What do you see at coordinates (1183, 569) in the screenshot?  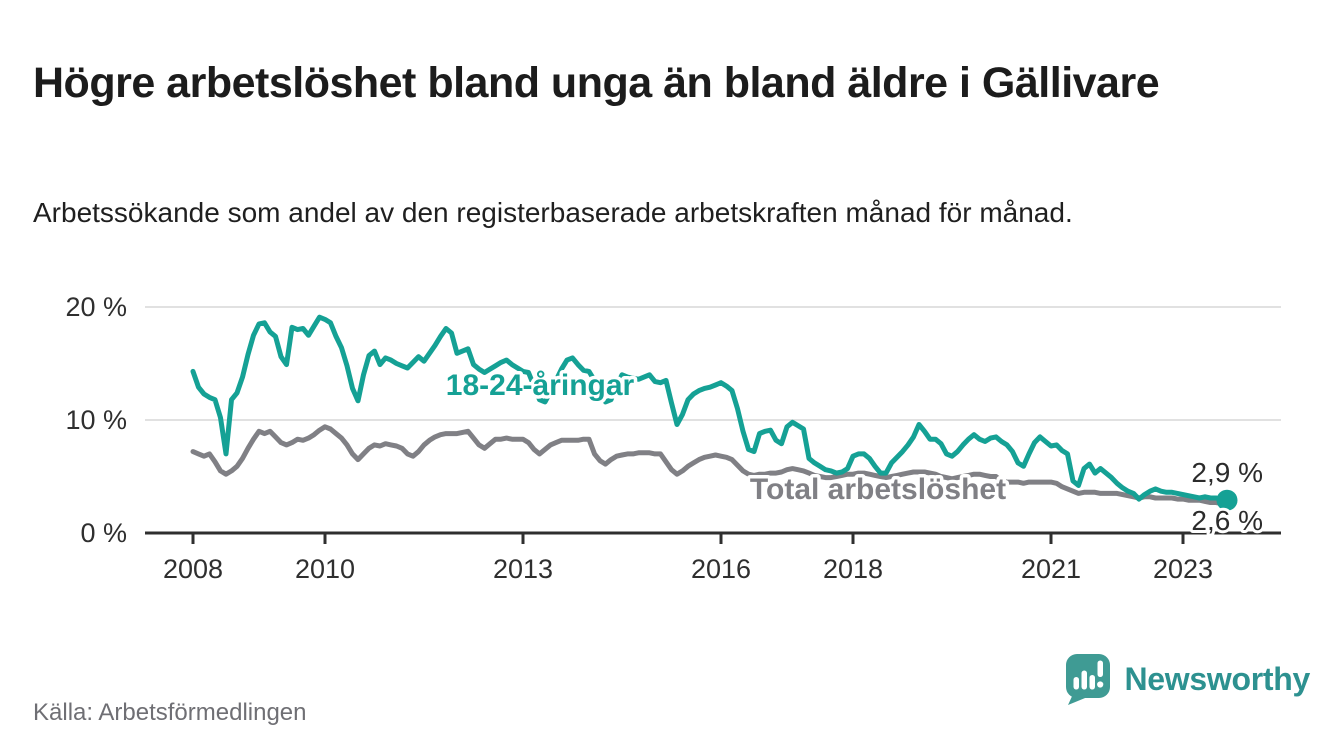 I see `x-tick-label: 2023` at bounding box center [1183, 569].